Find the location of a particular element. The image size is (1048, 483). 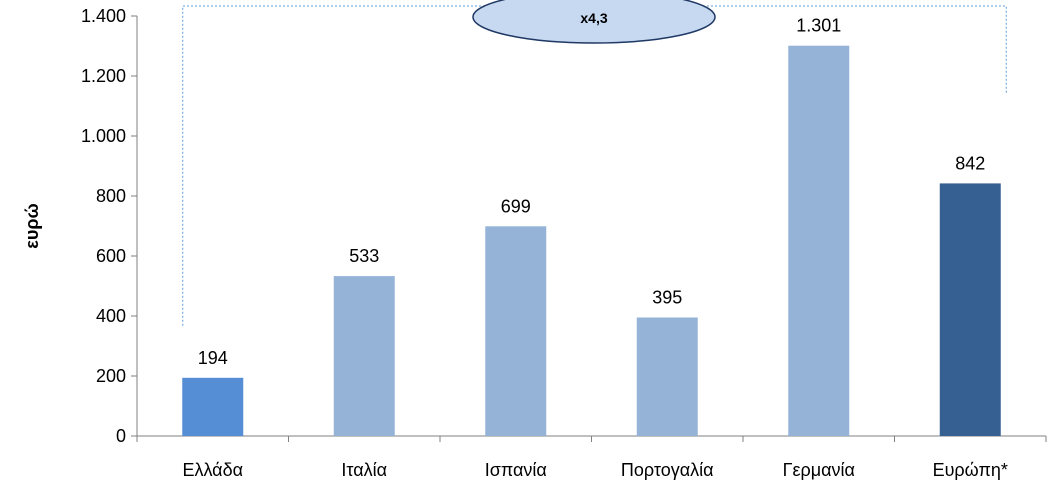

bar-value-label: 842 is located at coordinates (970, 163).